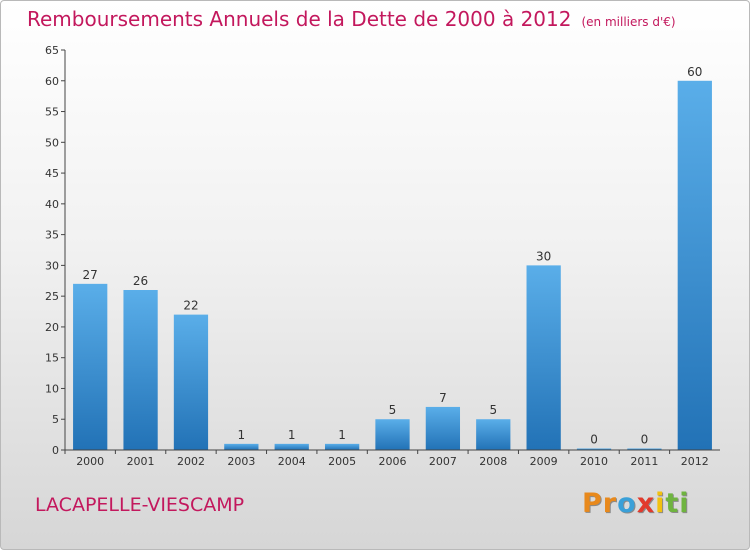 The height and width of the screenshot is (550, 750). What do you see at coordinates (90, 275) in the screenshot?
I see `data-label: 27` at bounding box center [90, 275].